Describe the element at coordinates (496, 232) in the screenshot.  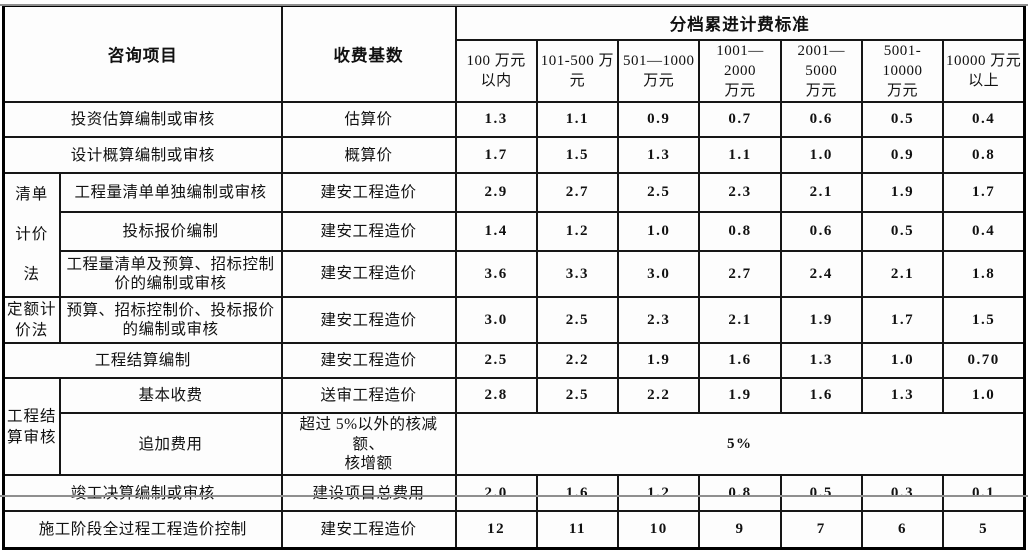
I see `value-cell: 1.4` at that location.